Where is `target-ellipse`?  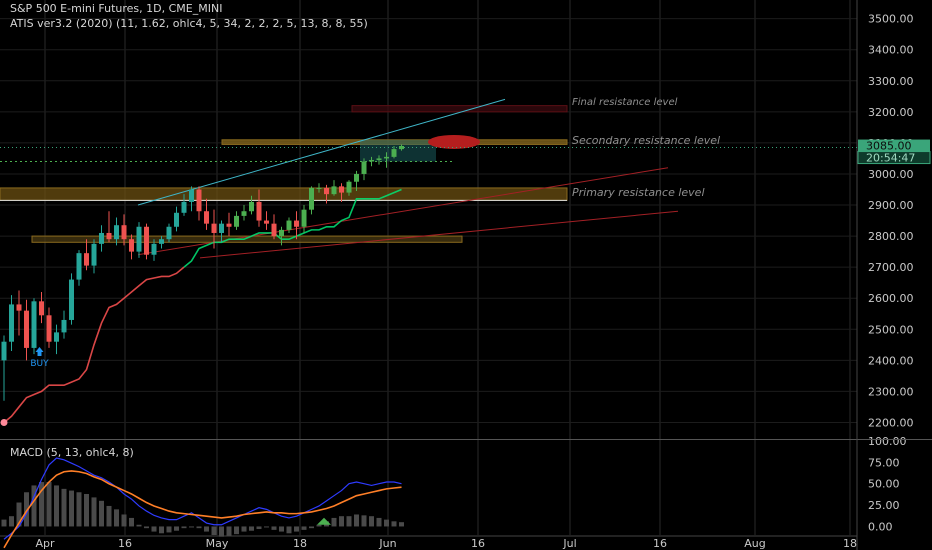 target-ellipse is located at coordinates (454, 141).